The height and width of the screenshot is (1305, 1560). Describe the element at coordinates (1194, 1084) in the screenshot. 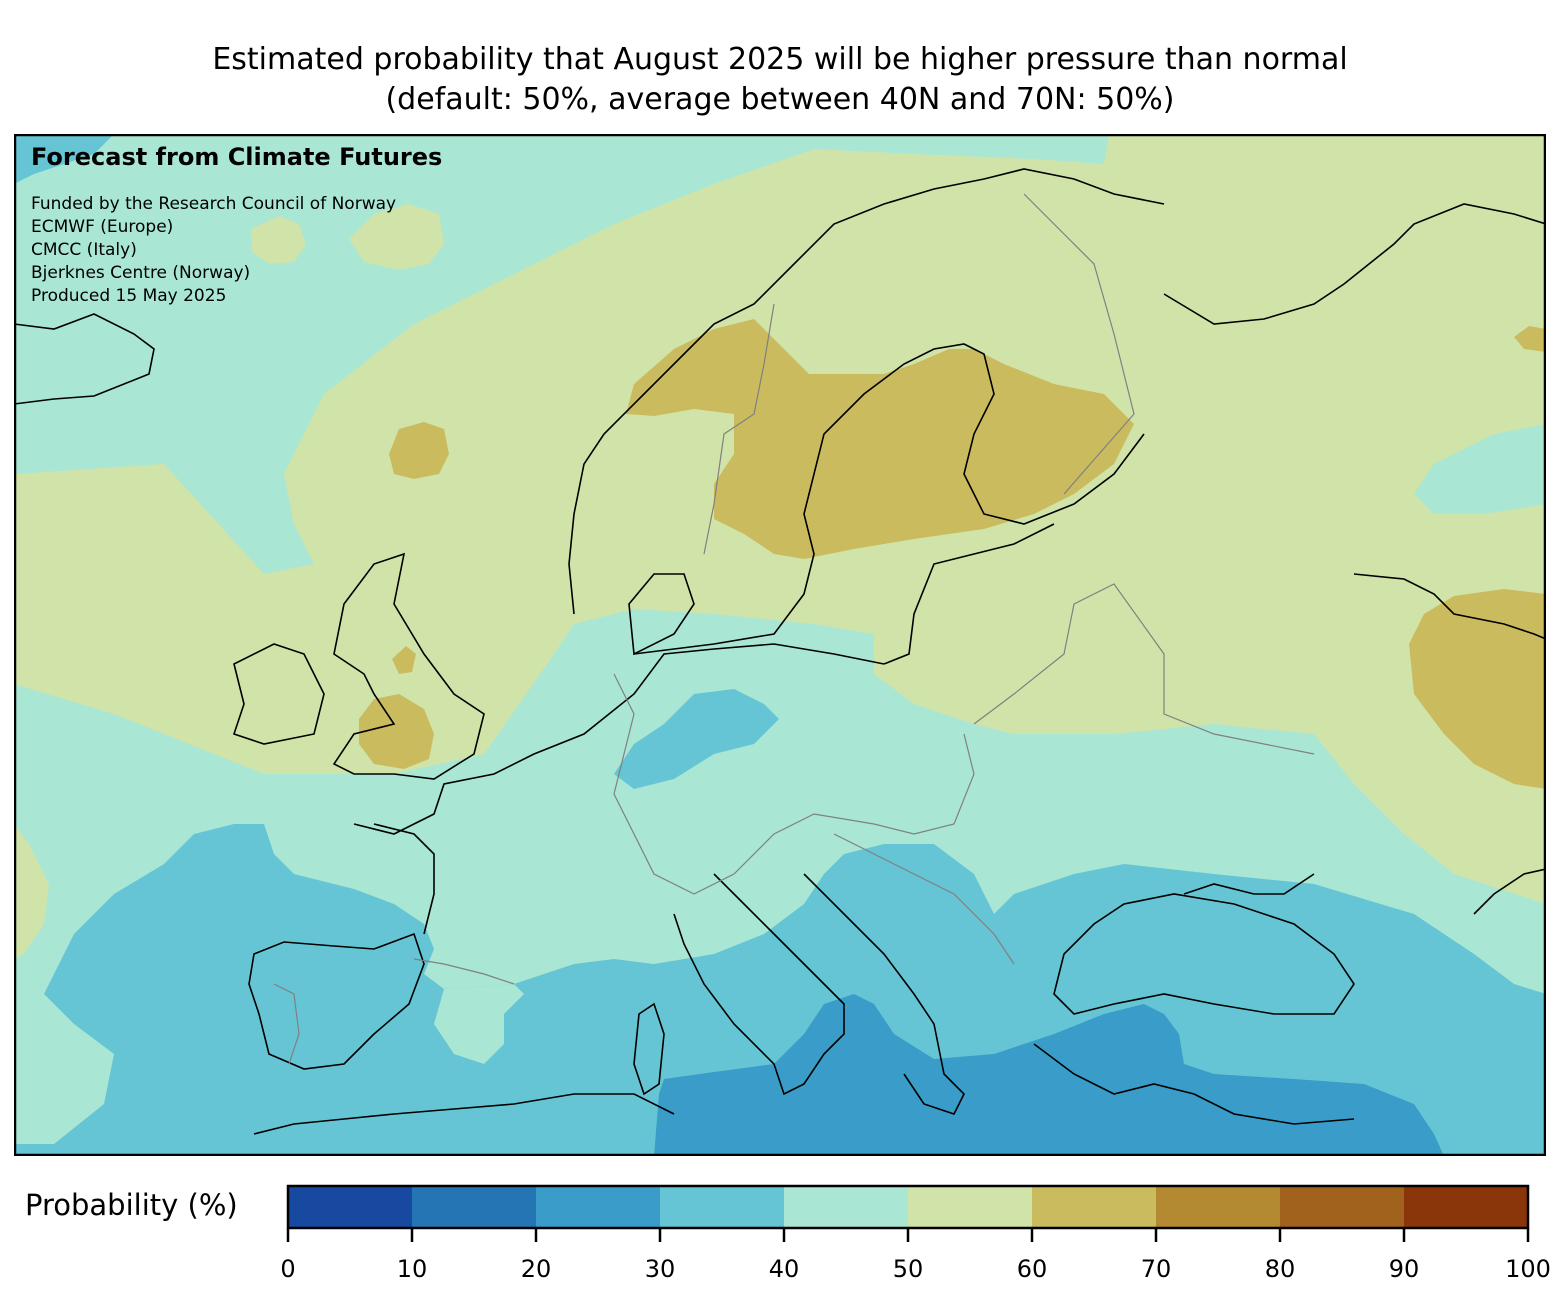

I see `coast-turkey` at that location.